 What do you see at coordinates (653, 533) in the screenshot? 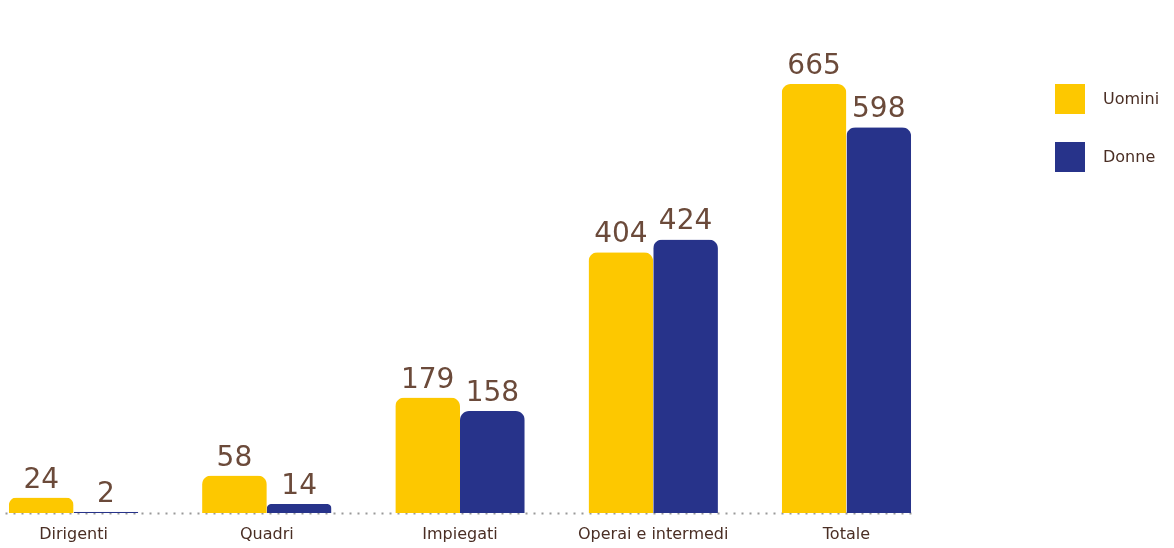
I see `x-tick-label: Operai e intermedi` at bounding box center [653, 533].